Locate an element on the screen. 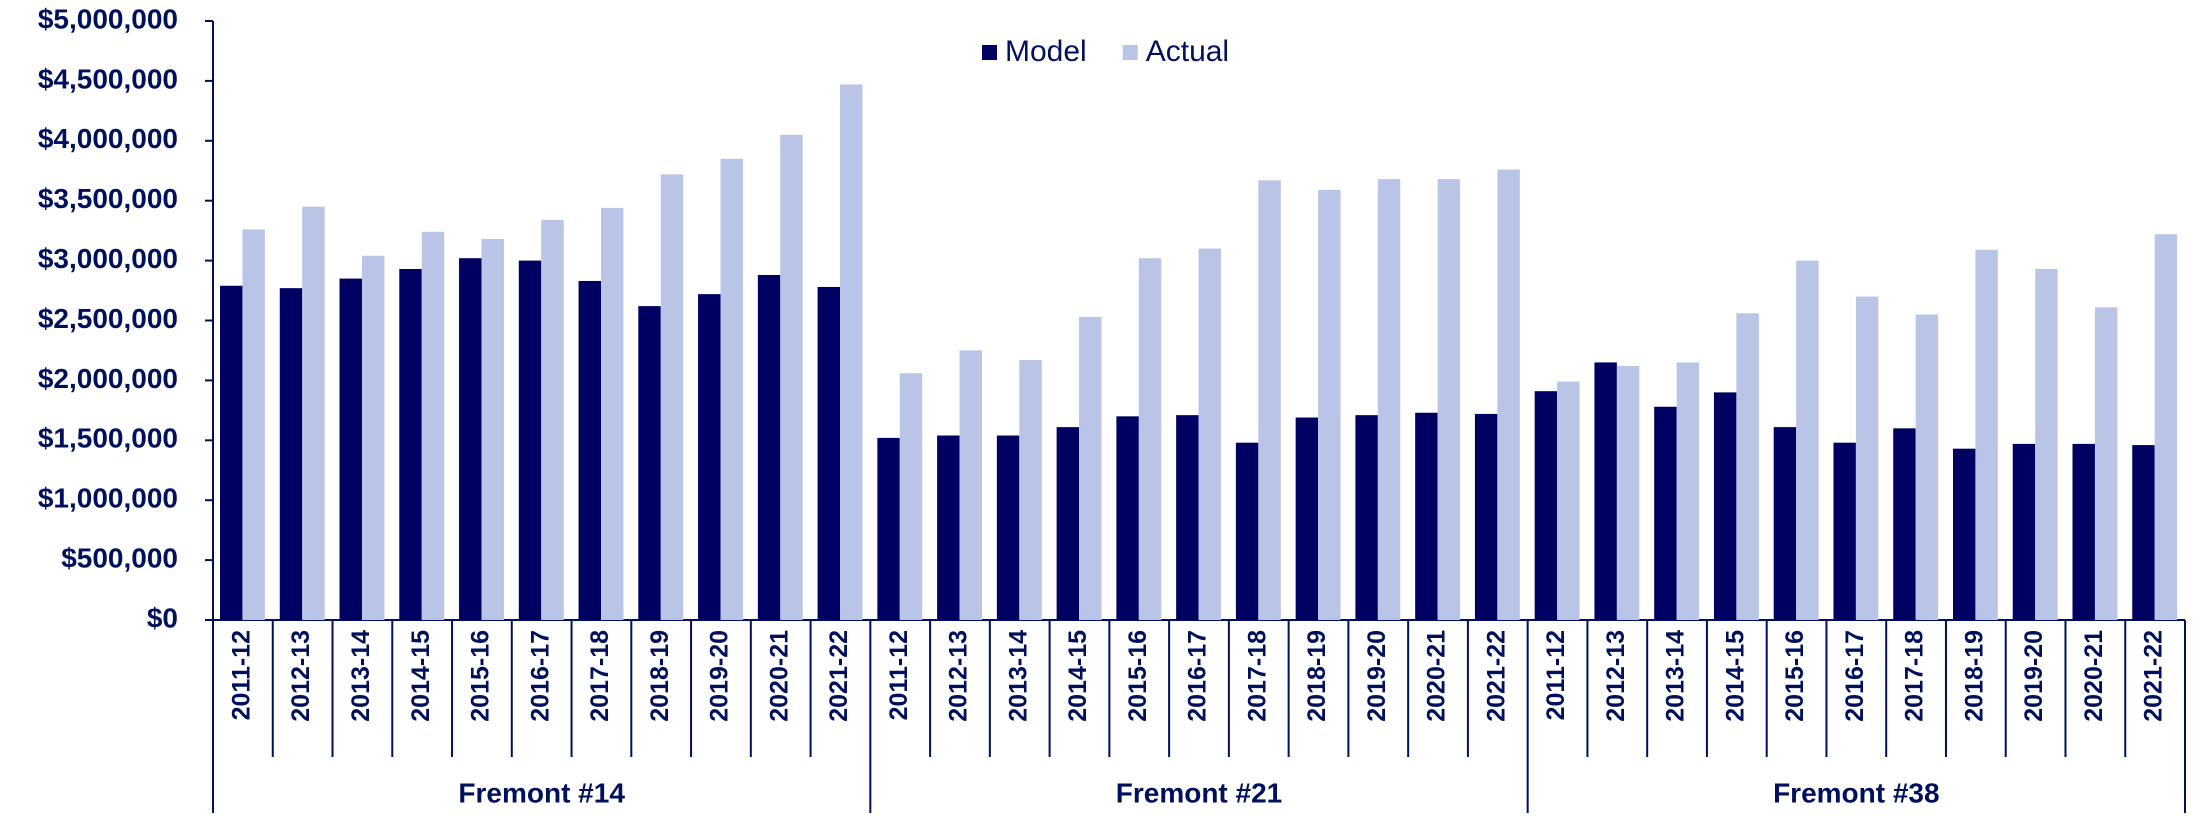  group-label: Fremont #21 is located at coordinates (1199, 792).